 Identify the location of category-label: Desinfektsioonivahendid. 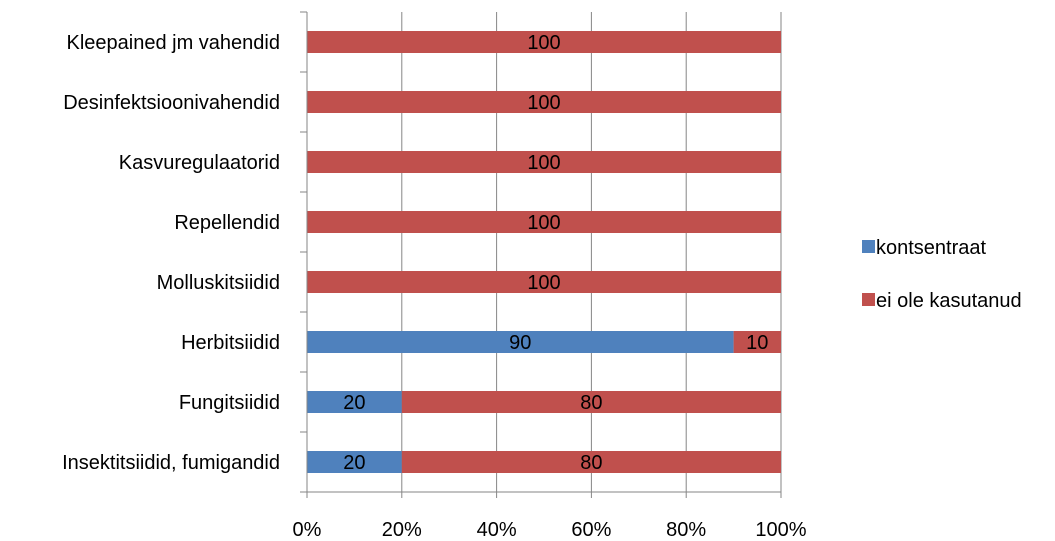
(171, 103).